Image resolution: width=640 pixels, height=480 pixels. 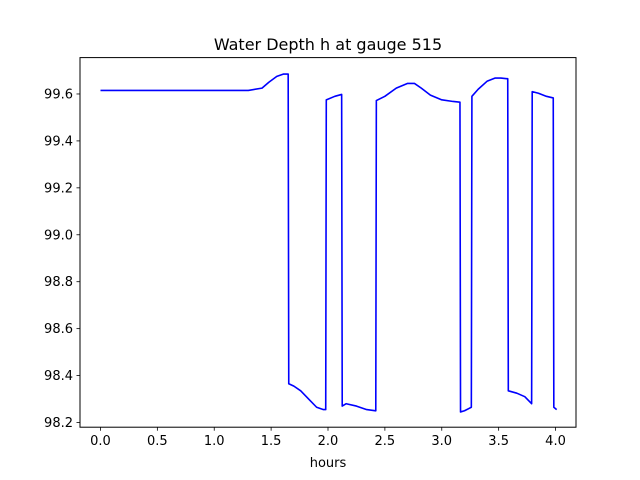 What do you see at coordinates (328, 44) in the screenshot?
I see `chart-title: Water Depth h at gauge 515` at bounding box center [328, 44].